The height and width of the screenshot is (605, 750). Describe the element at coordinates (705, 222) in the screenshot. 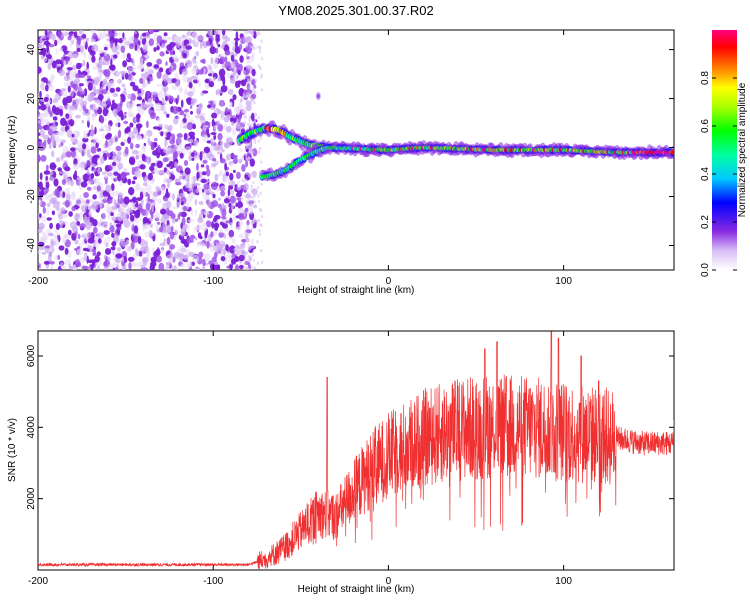

I see `colorbar-tick-label: 0.2` at that location.